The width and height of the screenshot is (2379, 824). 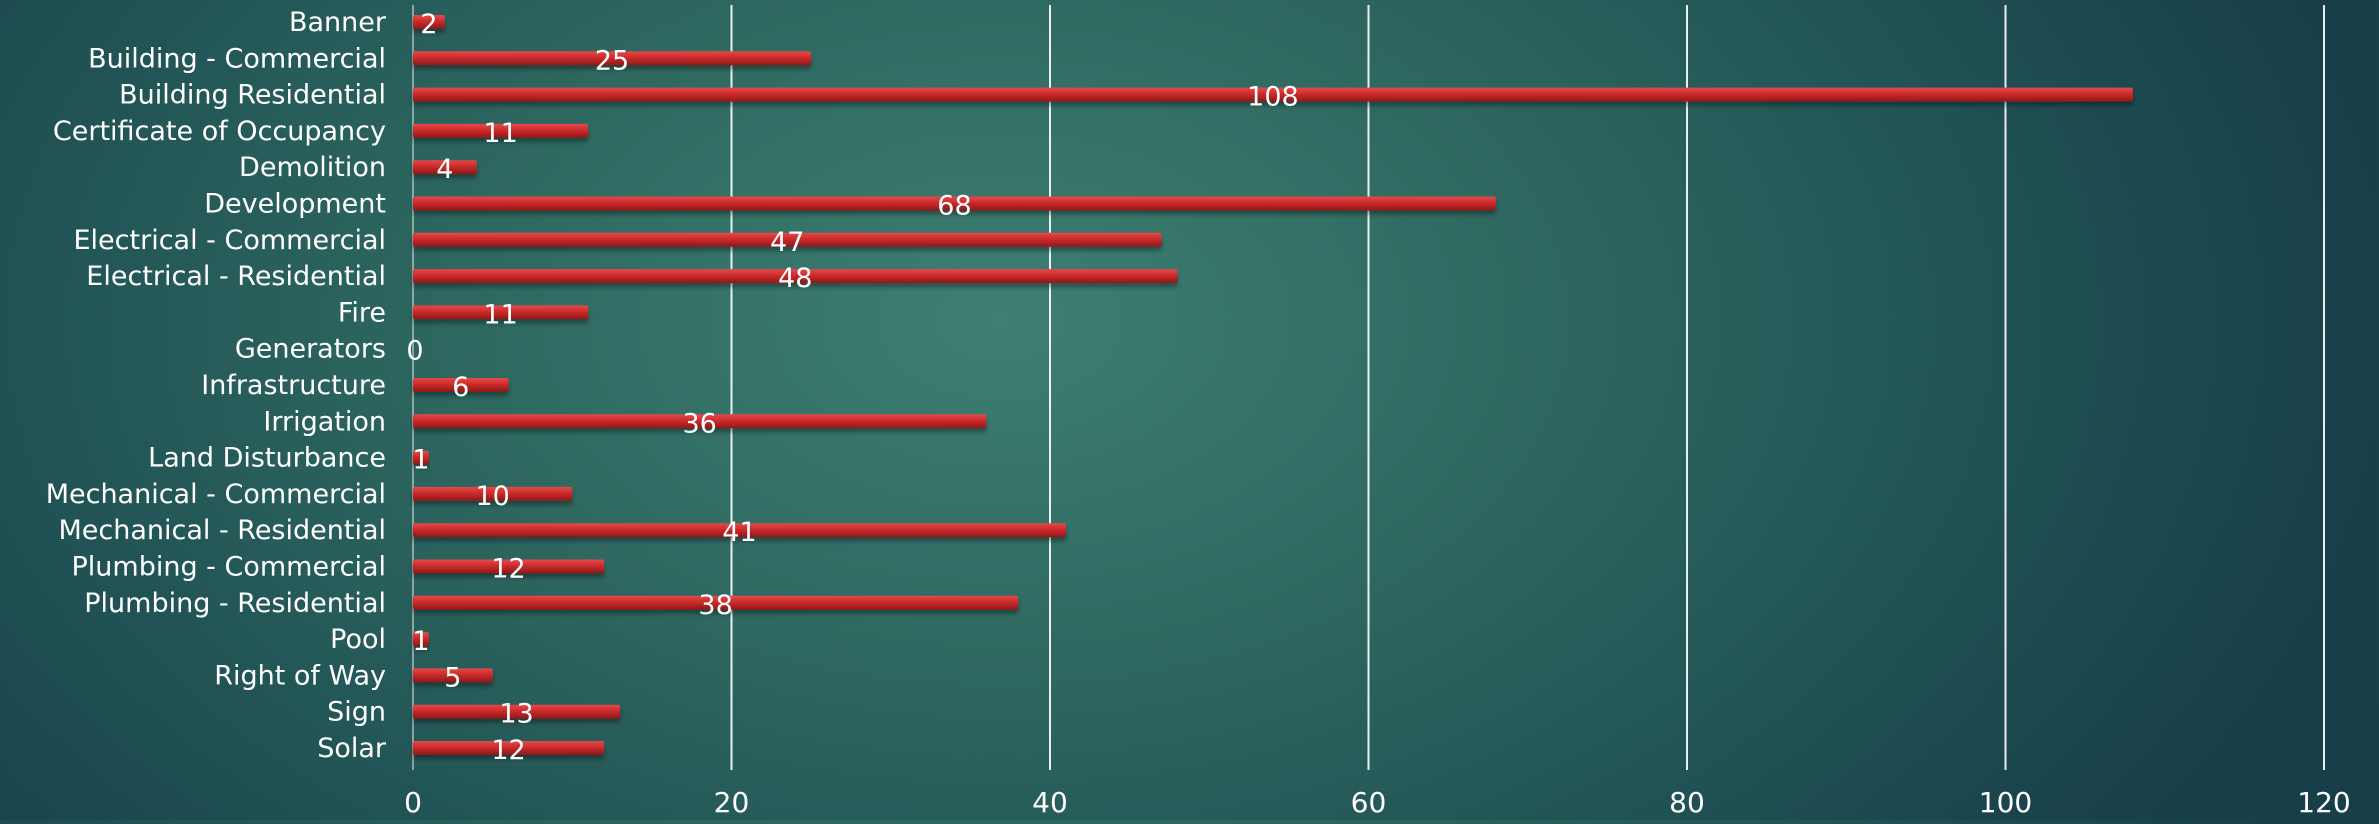 What do you see at coordinates (358, 639) in the screenshot?
I see `category-label: Pool` at bounding box center [358, 639].